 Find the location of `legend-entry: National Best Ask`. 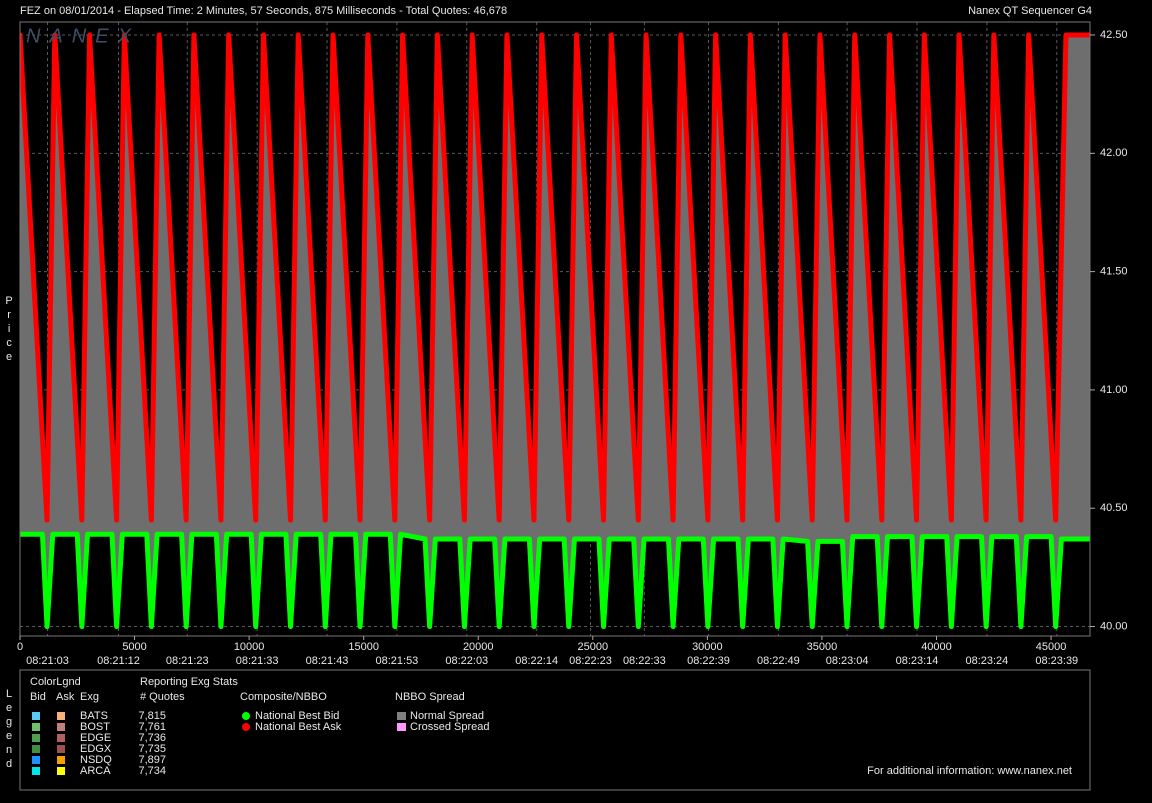

legend-entry: National Best Ask is located at coordinates (298, 727).